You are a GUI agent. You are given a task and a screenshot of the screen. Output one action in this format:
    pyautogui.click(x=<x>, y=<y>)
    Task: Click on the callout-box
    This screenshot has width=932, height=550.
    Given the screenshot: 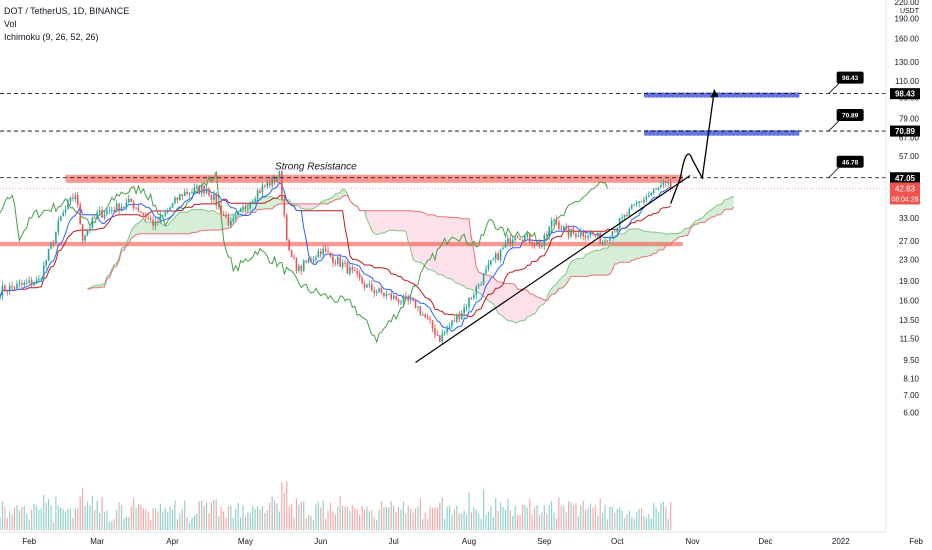 What is the action you would take?
    pyautogui.click(x=850, y=77)
    